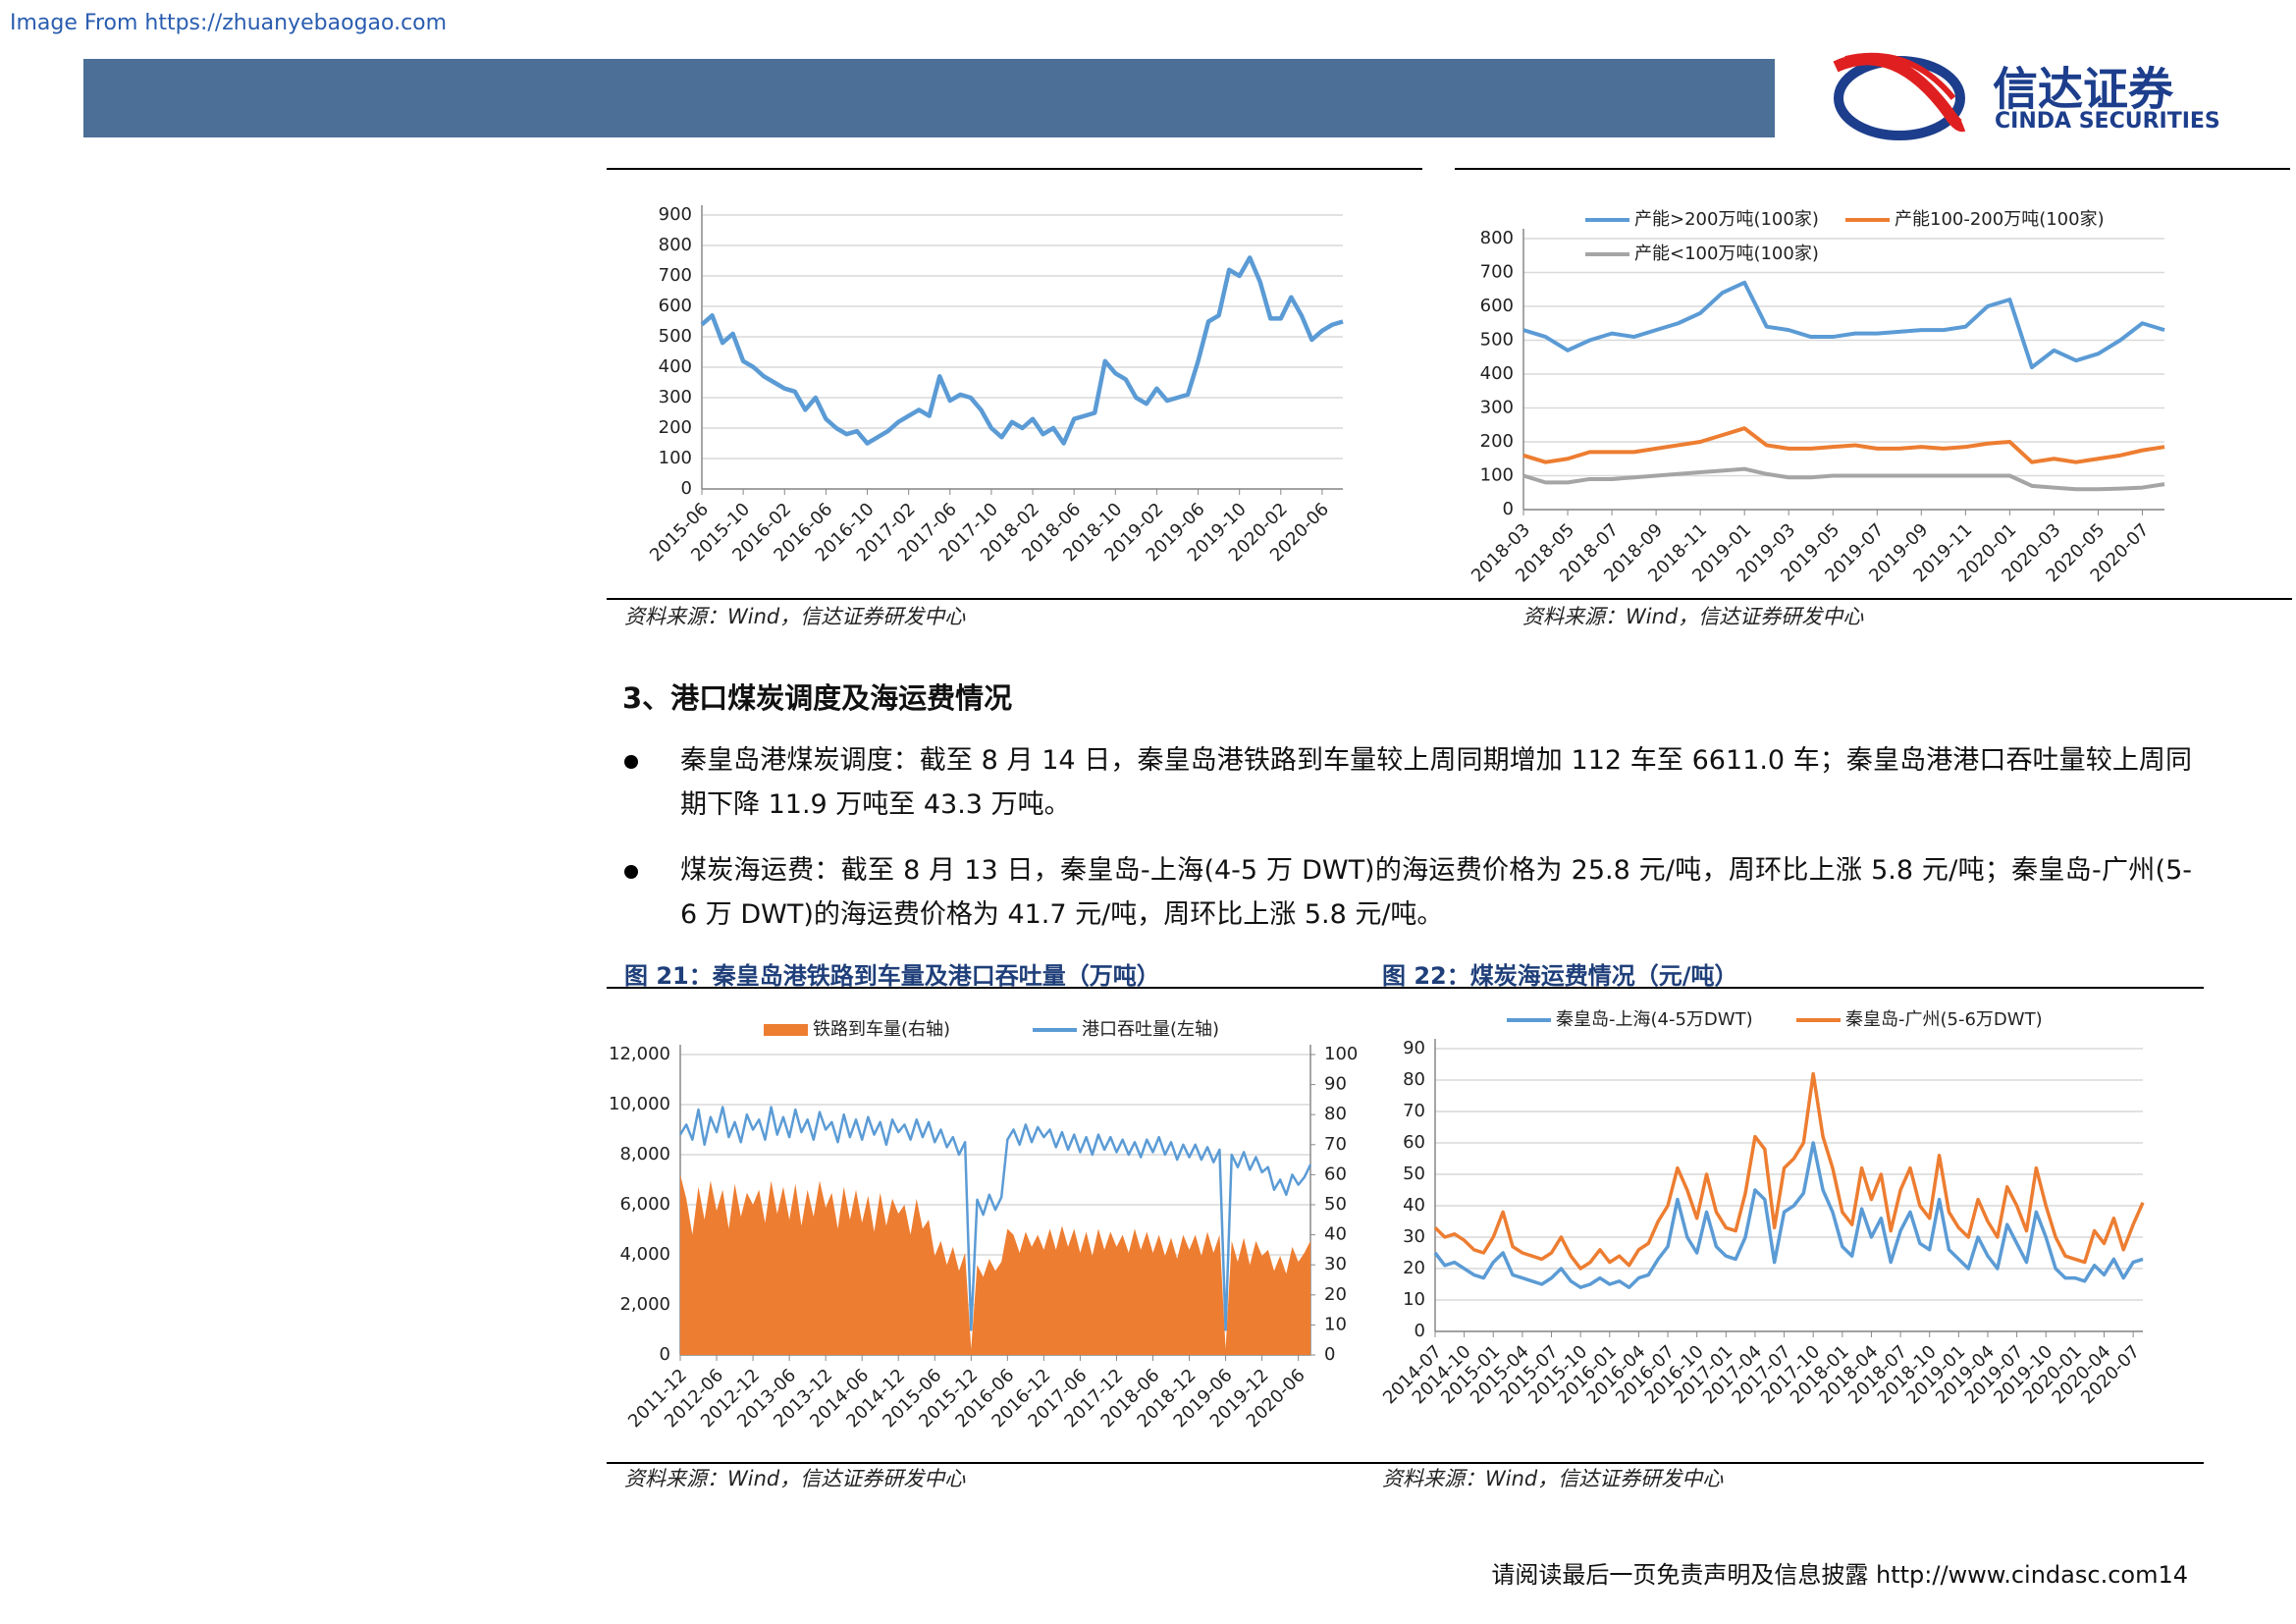 This screenshot has height=1624, width=2296. Describe the element at coordinates (2173, 1575) in the screenshot. I see `page-number: 14` at that location.